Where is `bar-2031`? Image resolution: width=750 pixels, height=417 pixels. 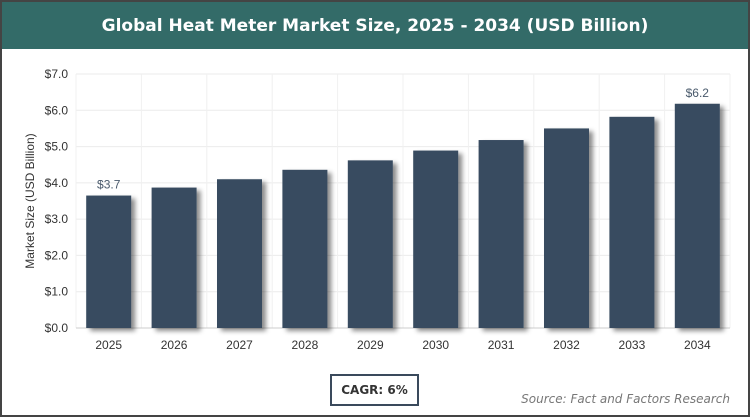
bar-2031 is located at coordinates (501, 234).